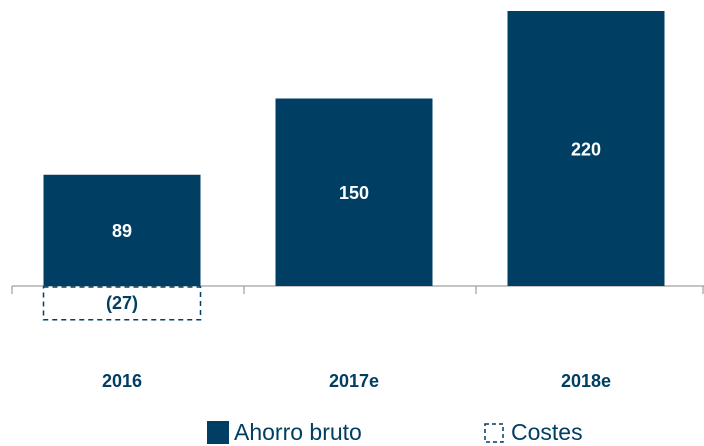  What do you see at coordinates (298, 432) in the screenshot?
I see `legend-label: Ahorro bruto` at bounding box center [298, 432].